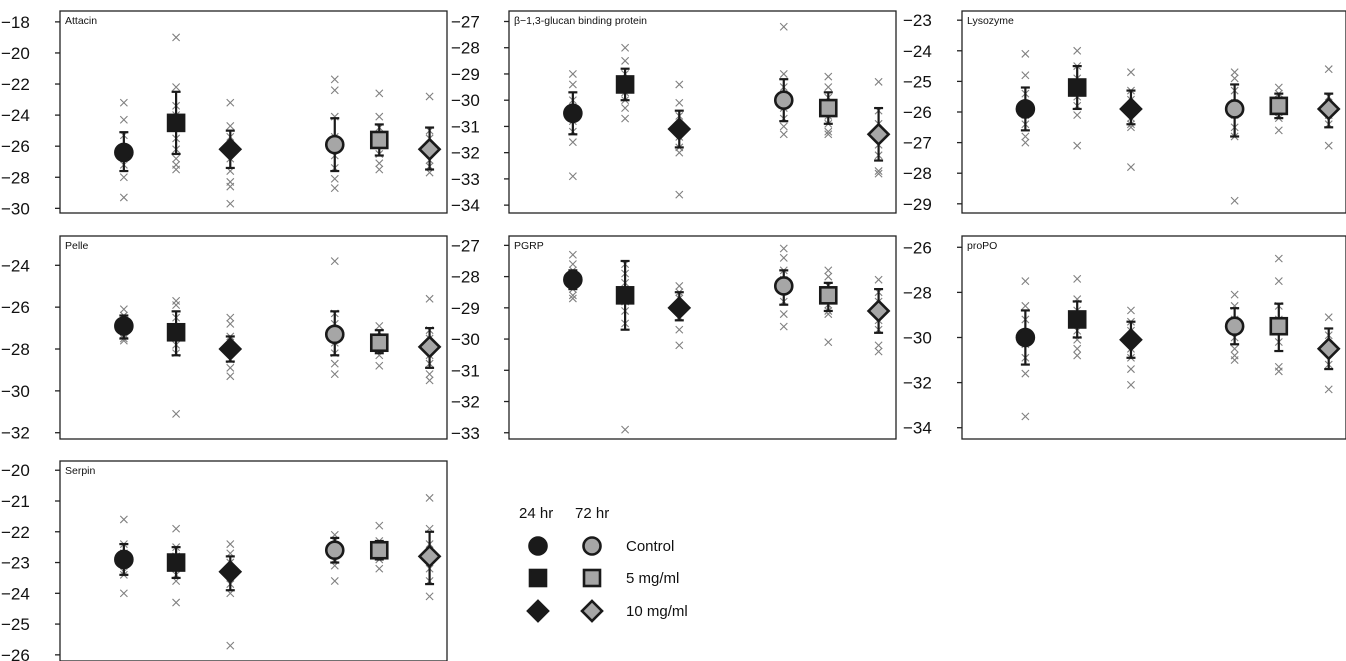 The width and height of the screenshot is (1346, 661). Describe the element at coordinates (657, 611) in the screenshot. I see `legend-label: 10 mg/ml` at that location.